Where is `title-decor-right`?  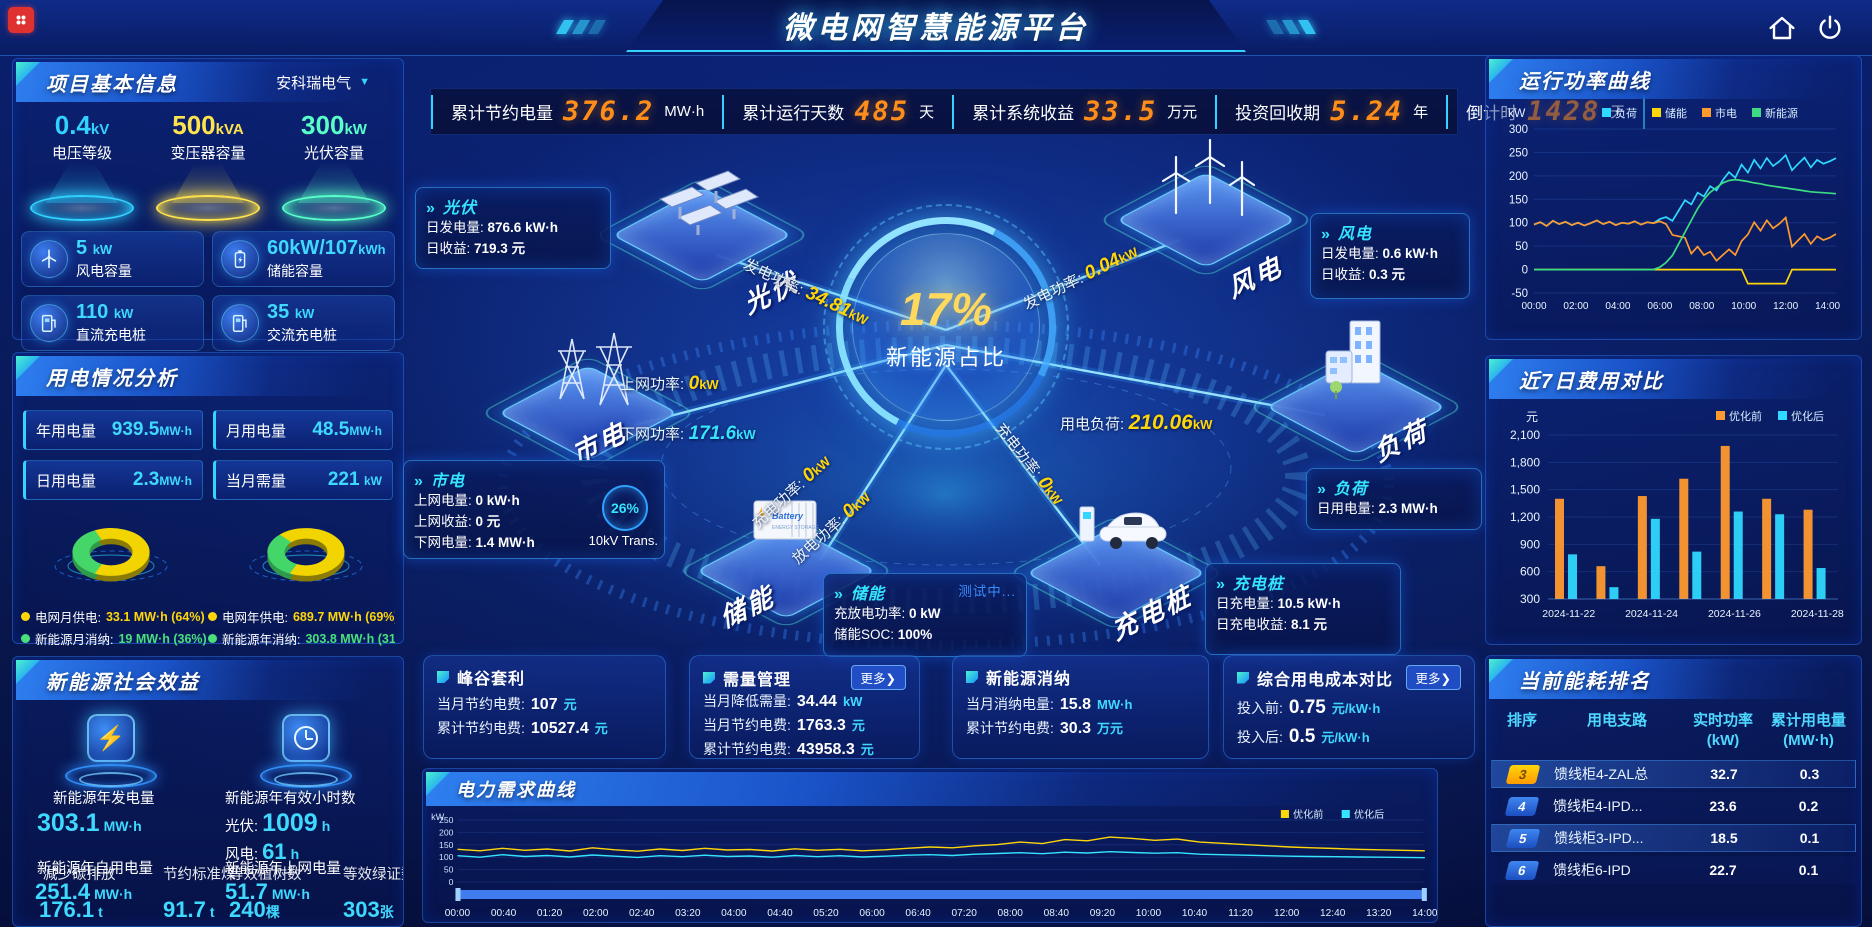 title-decor-right is located at coordinates (1284, 27).